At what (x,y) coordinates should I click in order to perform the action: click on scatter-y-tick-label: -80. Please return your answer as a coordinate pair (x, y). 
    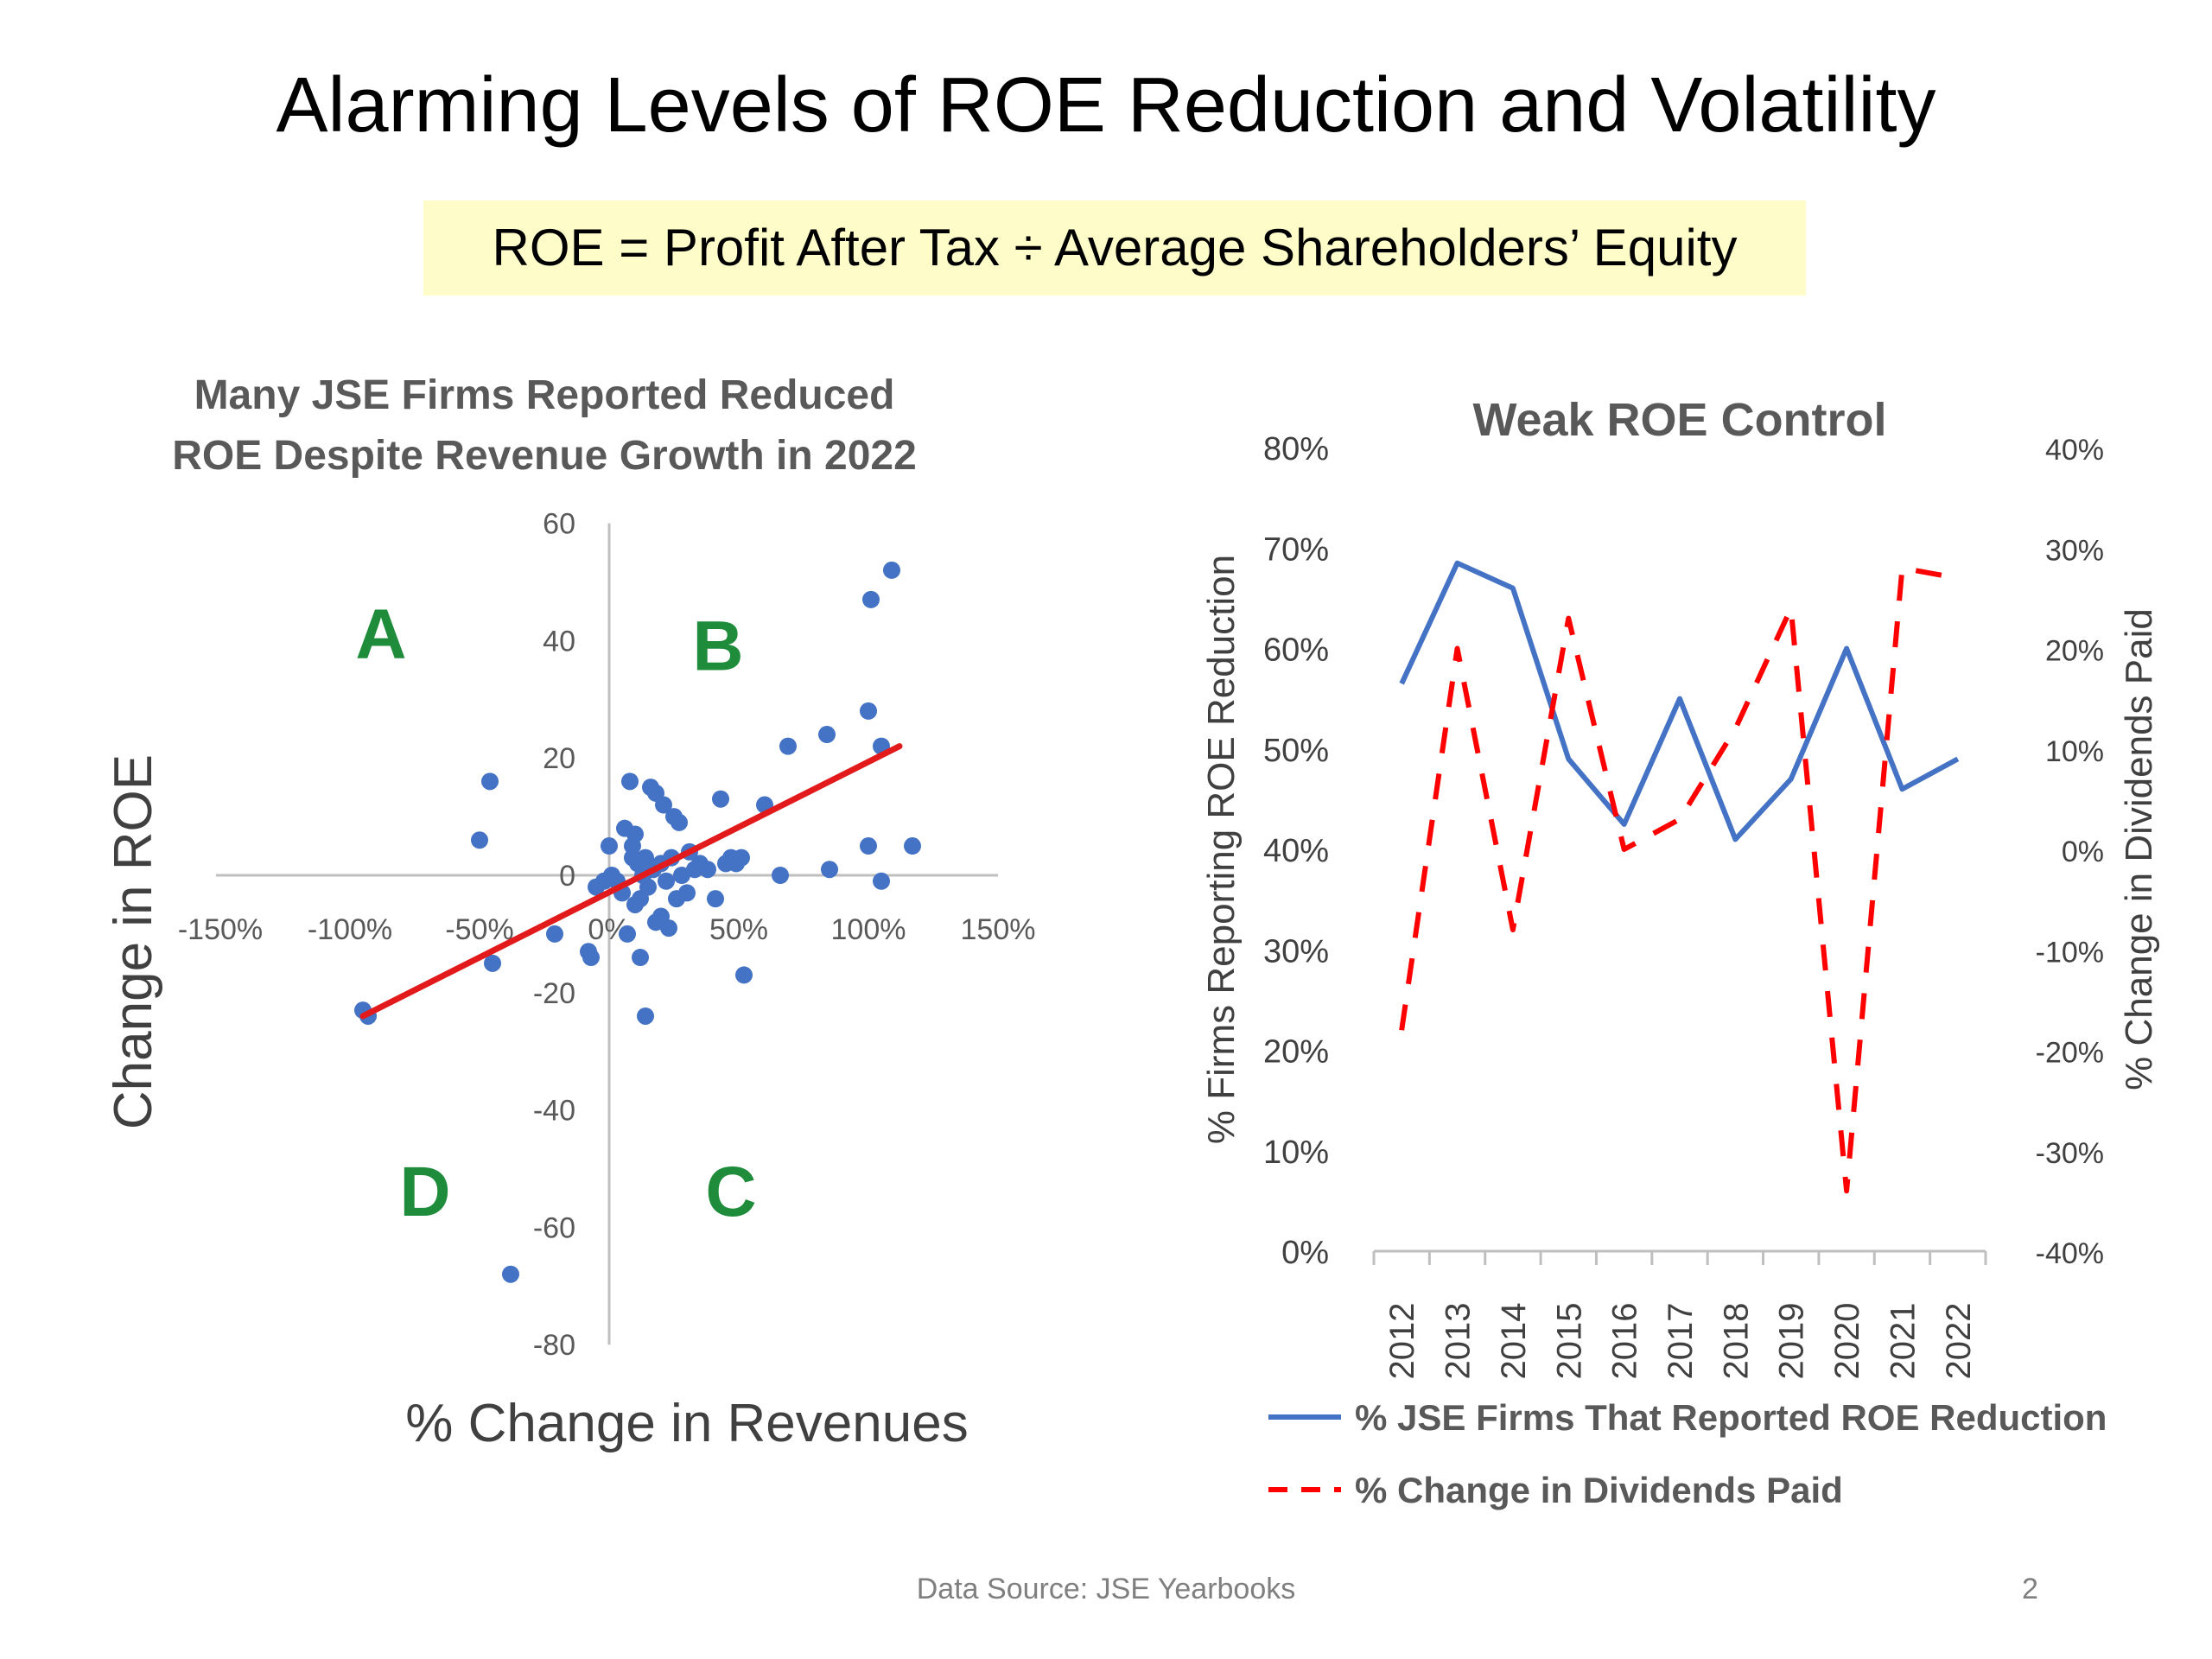
    Looking at the image, I should click on (554, 1345).